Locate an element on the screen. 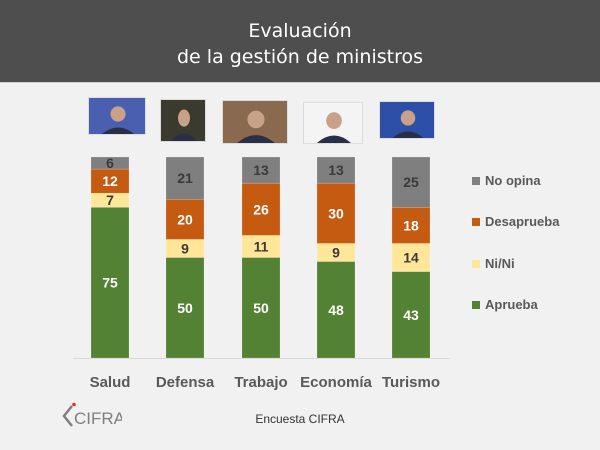  minister-photo-defensa is located at coordinates (183, 120).